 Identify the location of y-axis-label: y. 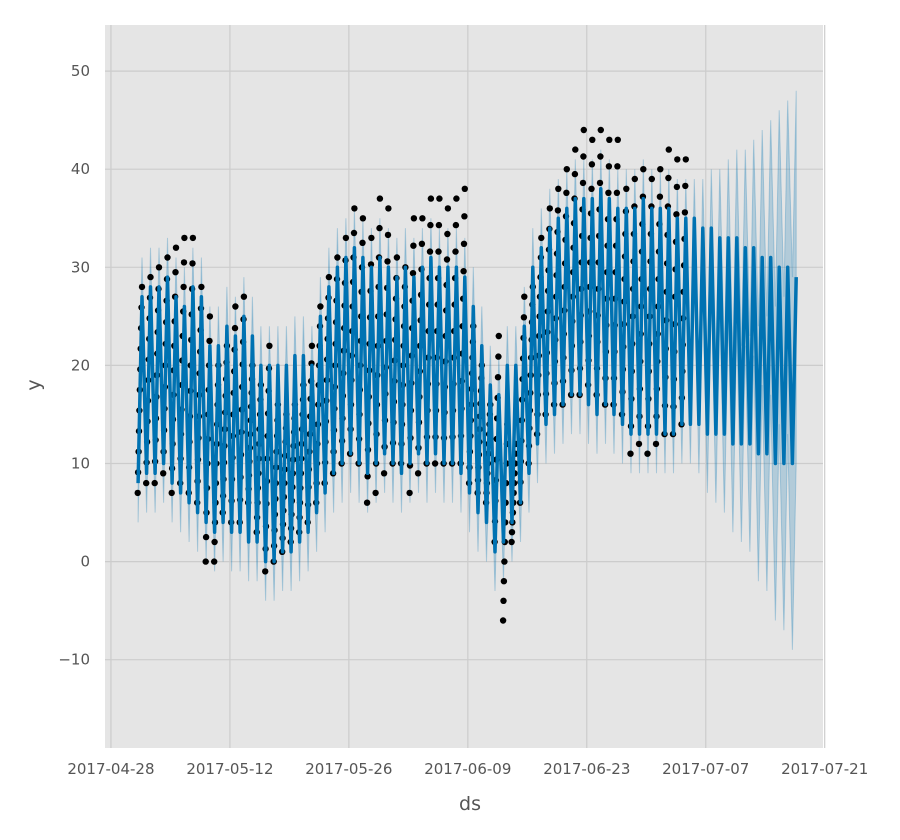
(34, 384).